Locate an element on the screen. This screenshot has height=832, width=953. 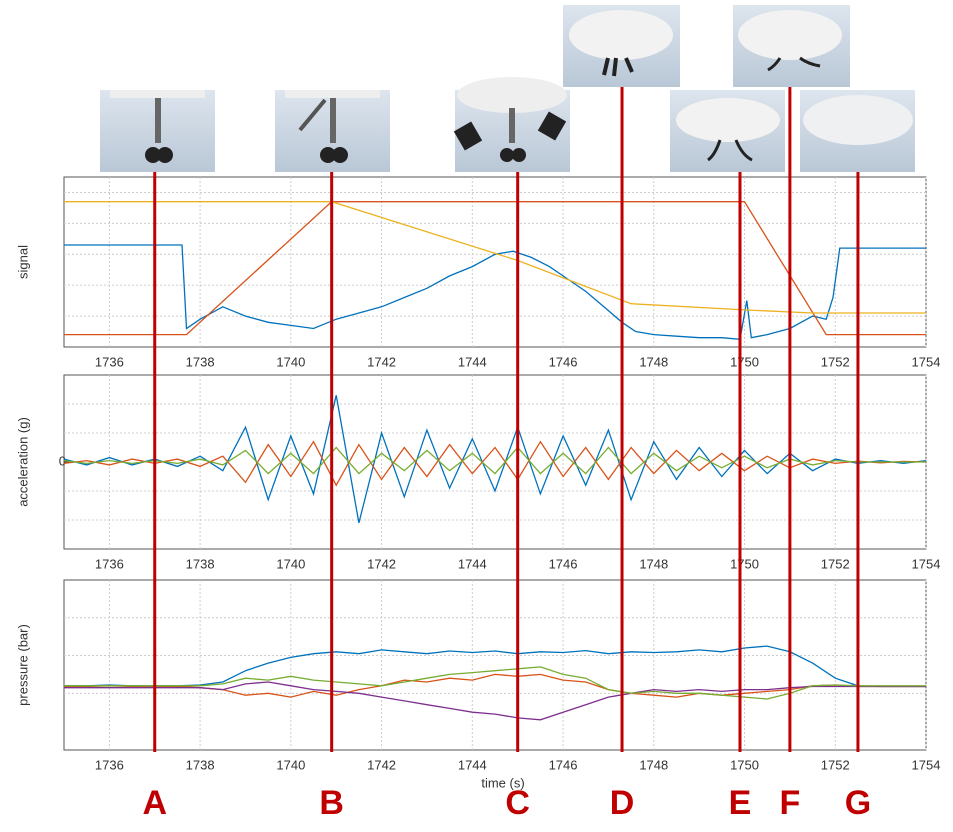
event-label: B is located at coordinates (331, 803).